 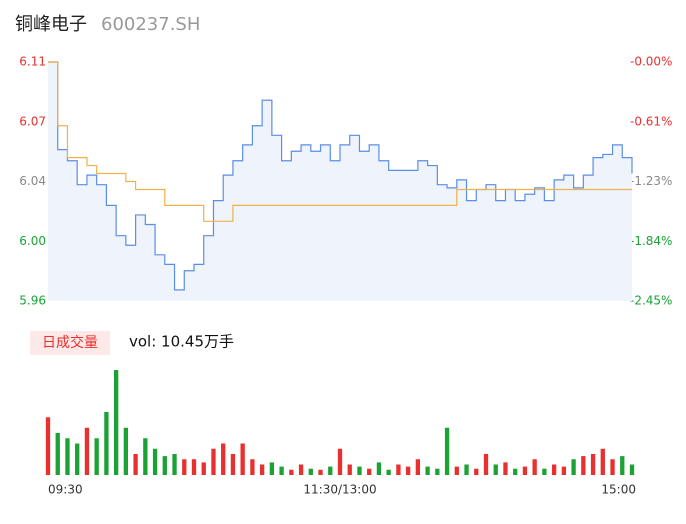 What do you see at coordinates (651, 241) in the screenshot?
I see `y2-tick-label: -1.84%` at bounding box center [651, 241].